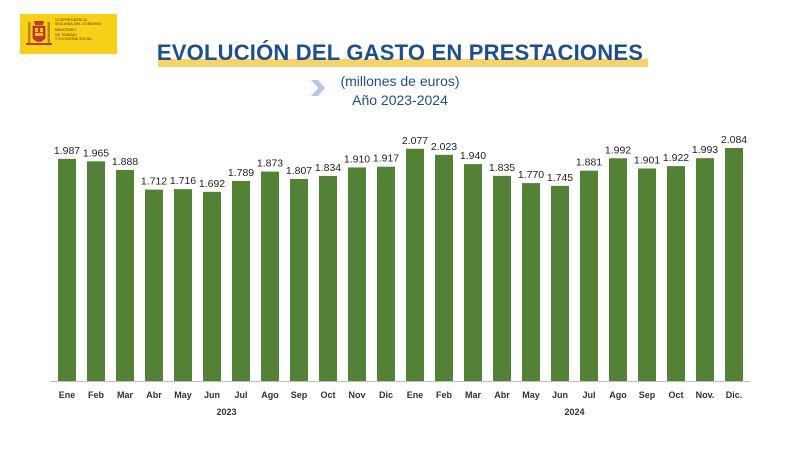 The width and height of the screenshot is (800, 450). I want to click on bar-value-label: 1.835, so click(502, 168).